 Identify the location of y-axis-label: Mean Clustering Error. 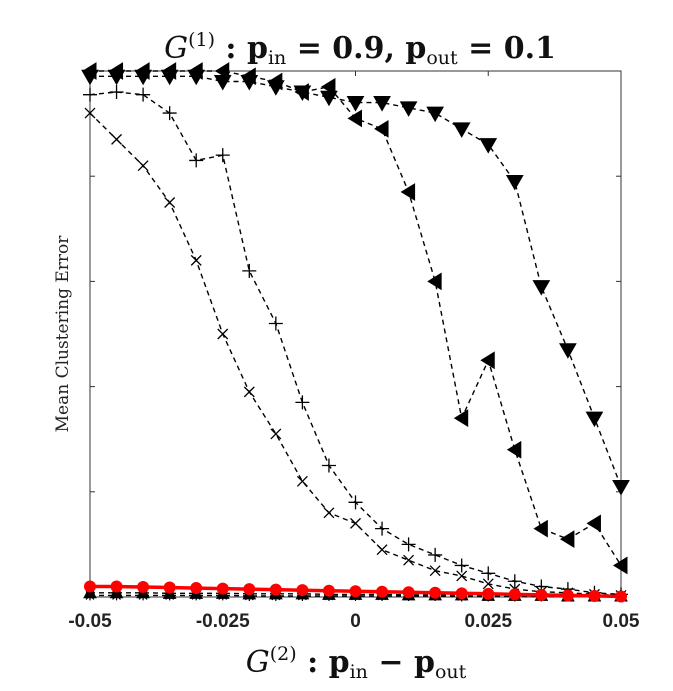
(63, 334).